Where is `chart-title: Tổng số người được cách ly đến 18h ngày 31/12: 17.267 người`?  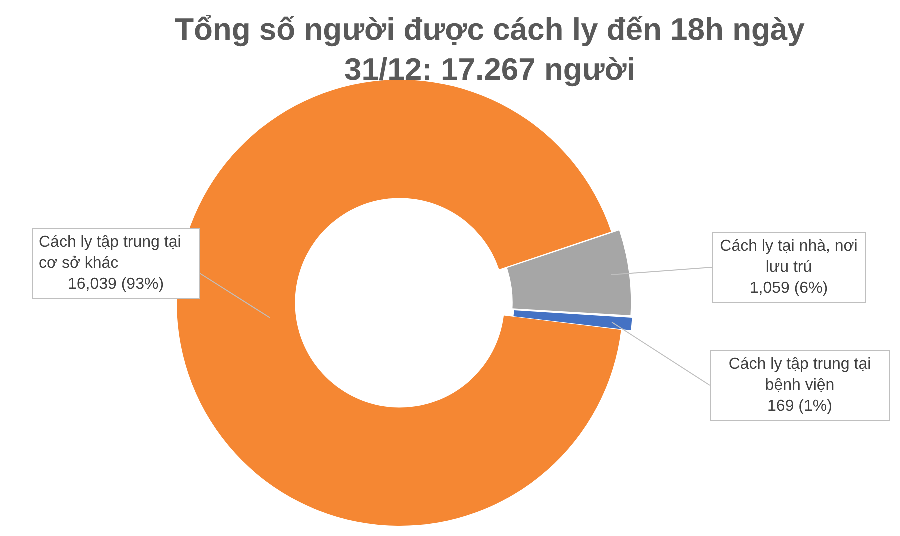 chart-title: Tổng số người được cách ly đến 18h ngày 31/12: 17.267 người is located at coordinates (490, 50).